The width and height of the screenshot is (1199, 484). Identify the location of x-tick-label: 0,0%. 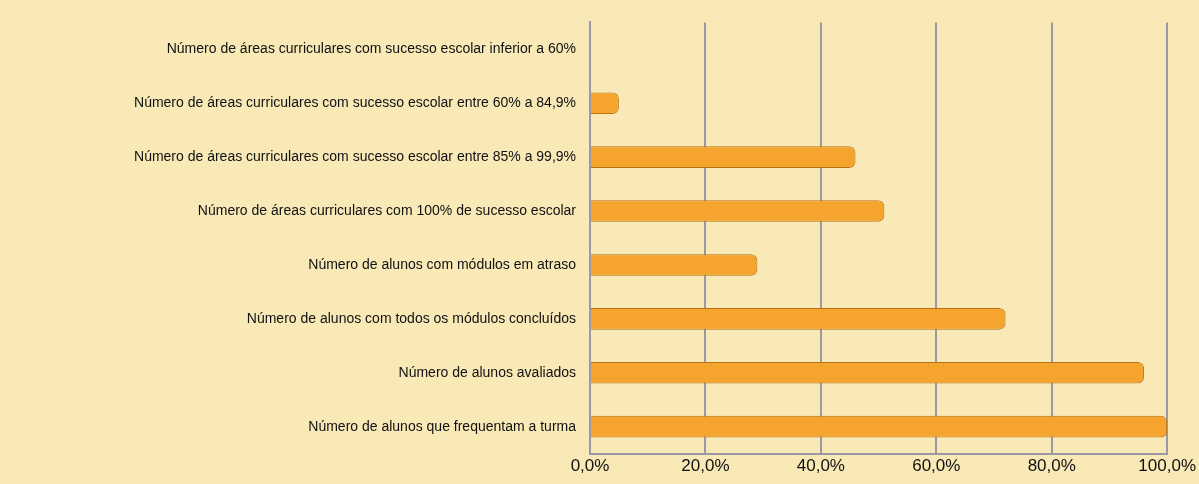
(590, 466).